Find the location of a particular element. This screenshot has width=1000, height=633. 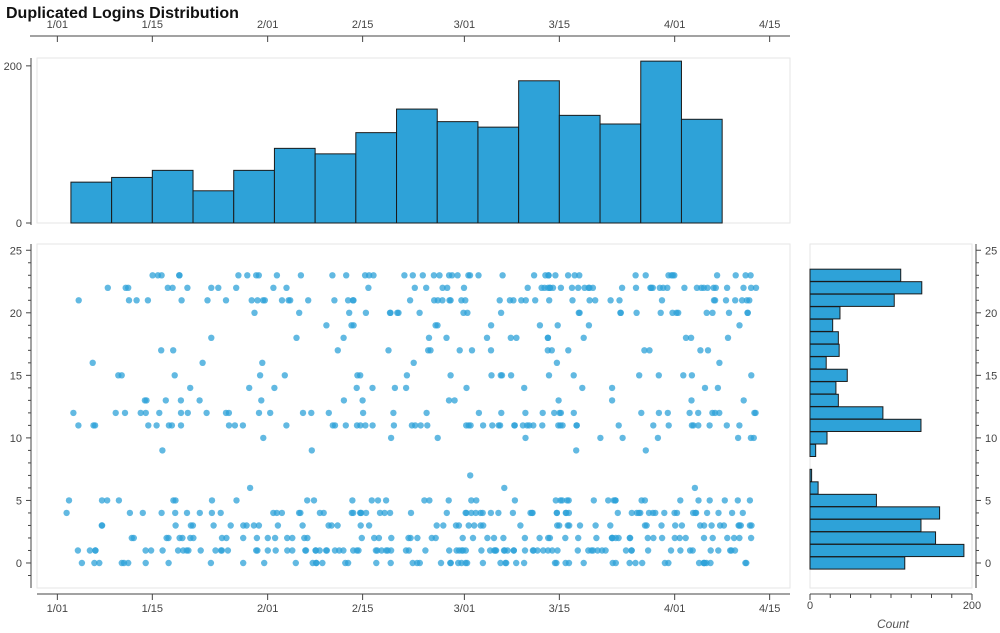

x-tick-label: 1/15 is located at coordinates (152, 609).